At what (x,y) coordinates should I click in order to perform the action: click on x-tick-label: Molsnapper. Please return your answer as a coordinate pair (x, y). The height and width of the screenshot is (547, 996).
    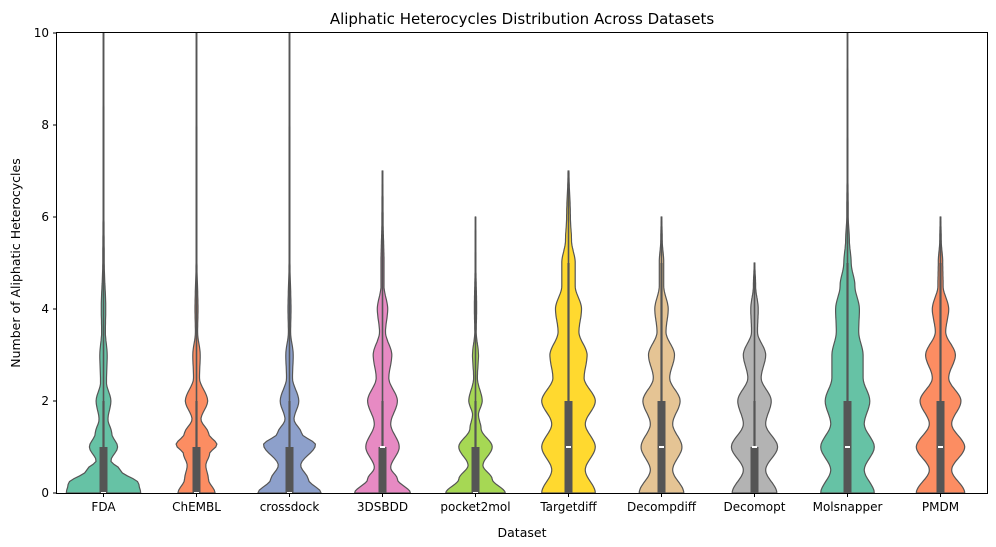
    Looking at the image, I should click on (848, 507).